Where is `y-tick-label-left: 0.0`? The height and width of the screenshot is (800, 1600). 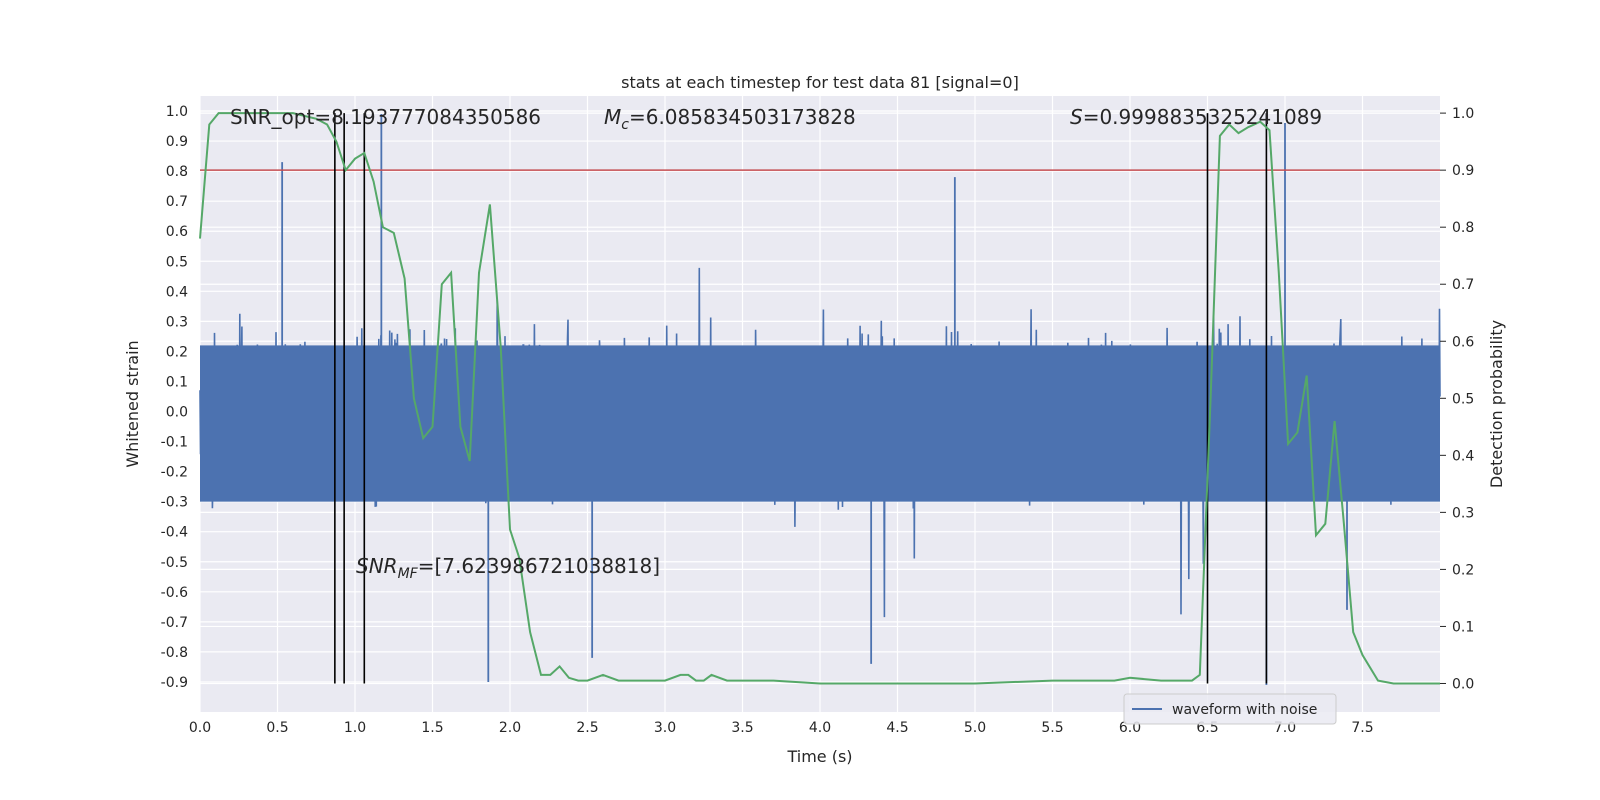
y-tick-label-left: 0.0 is located at coordinates (177, 413).